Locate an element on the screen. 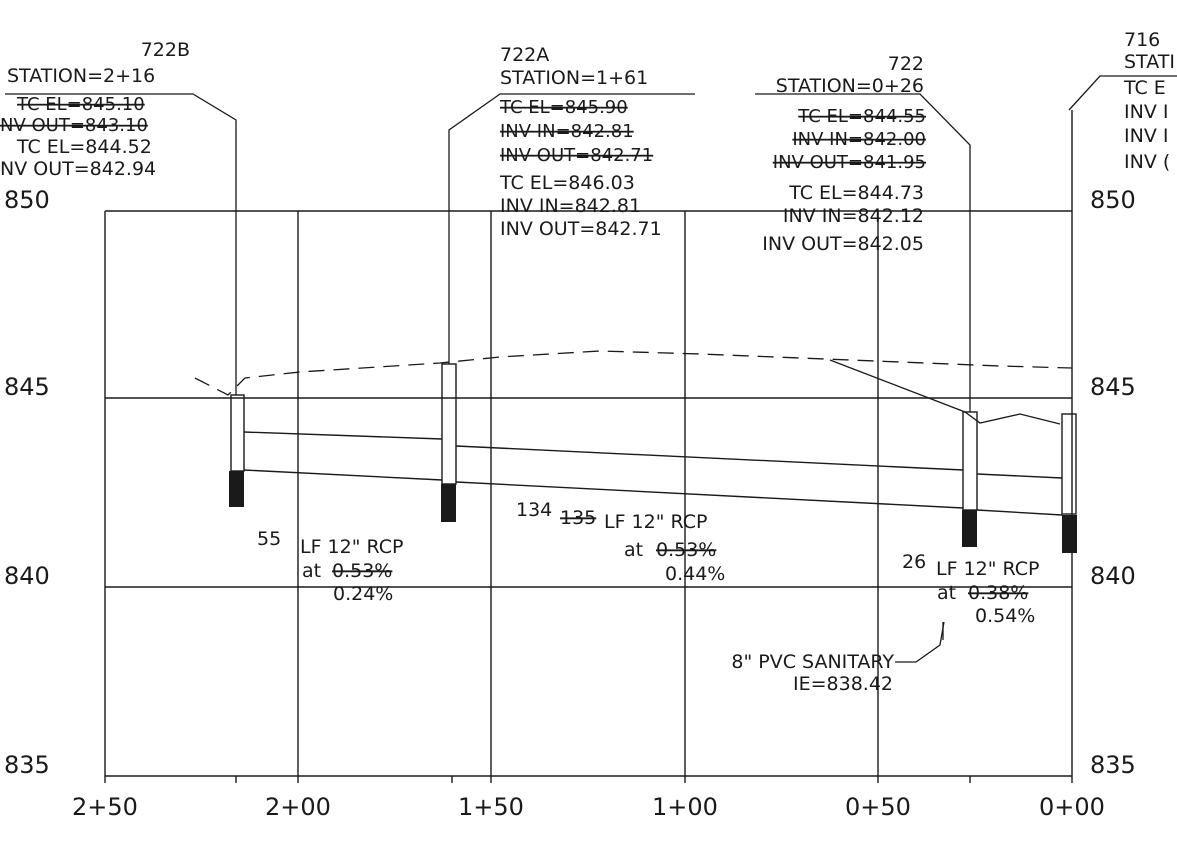  sanitary-ie: IE=838.42 is located at coordinates (843, 684).